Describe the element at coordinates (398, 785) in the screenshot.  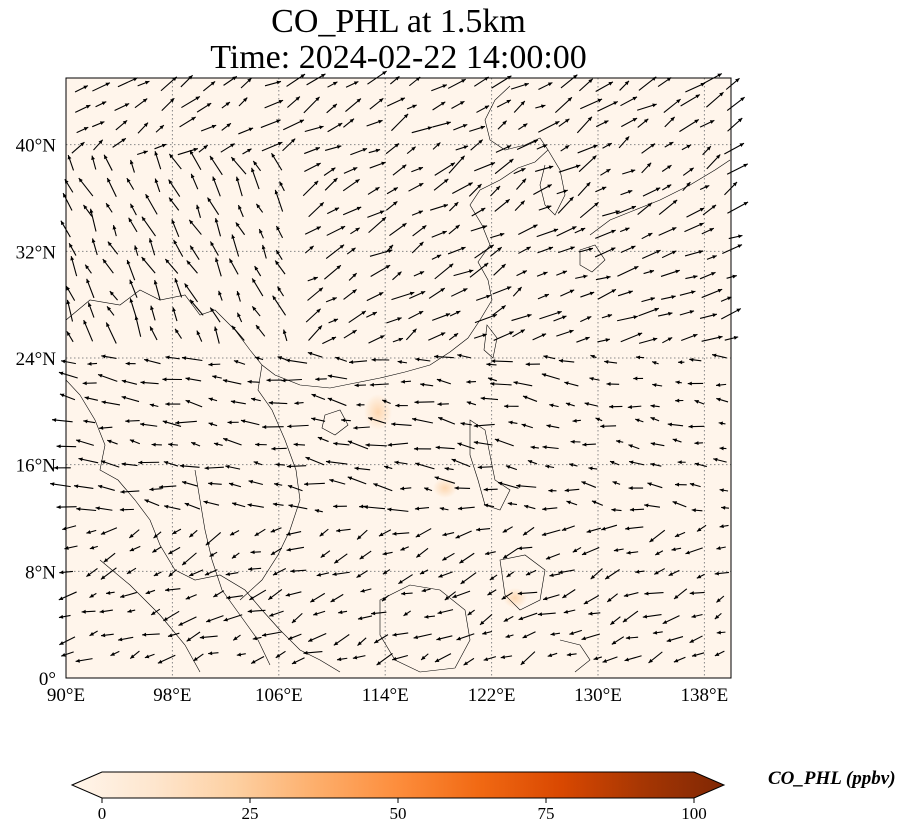
I see `colorbar-ramp` at that location.